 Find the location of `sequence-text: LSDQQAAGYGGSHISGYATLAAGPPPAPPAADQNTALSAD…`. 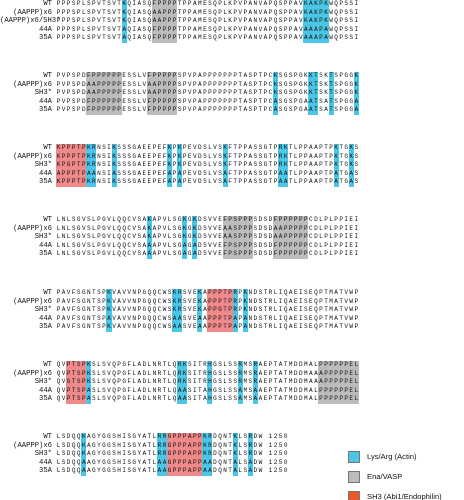

sequence-text: LSDQQAAGYGGSHISGYATLAAGPPPAPPAADQNTALSAD… is located at coordinates (172, 471).